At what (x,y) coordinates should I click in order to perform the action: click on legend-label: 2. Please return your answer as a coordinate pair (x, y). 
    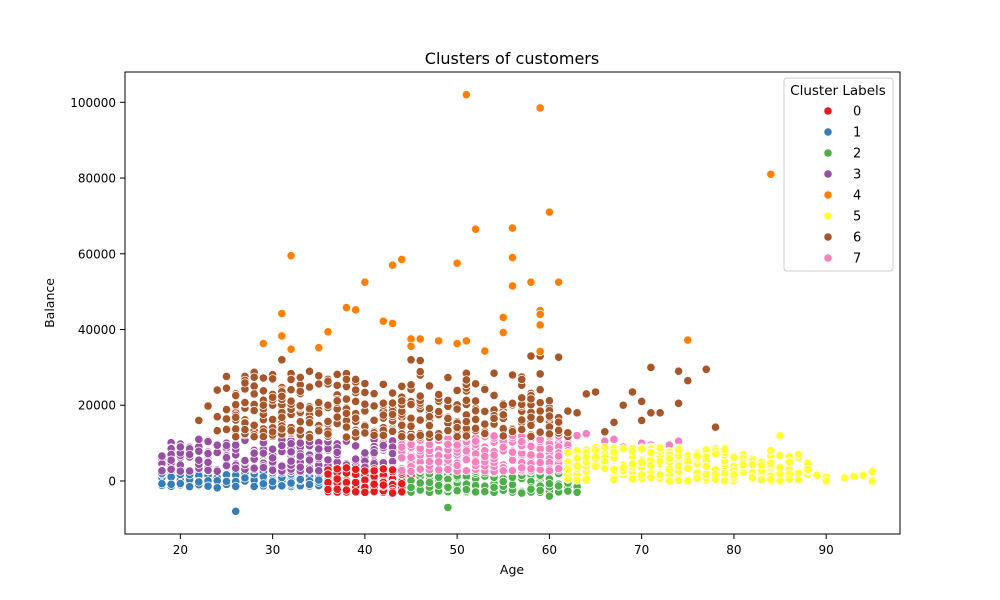
    Looking at the image, I should click on (857, 154).